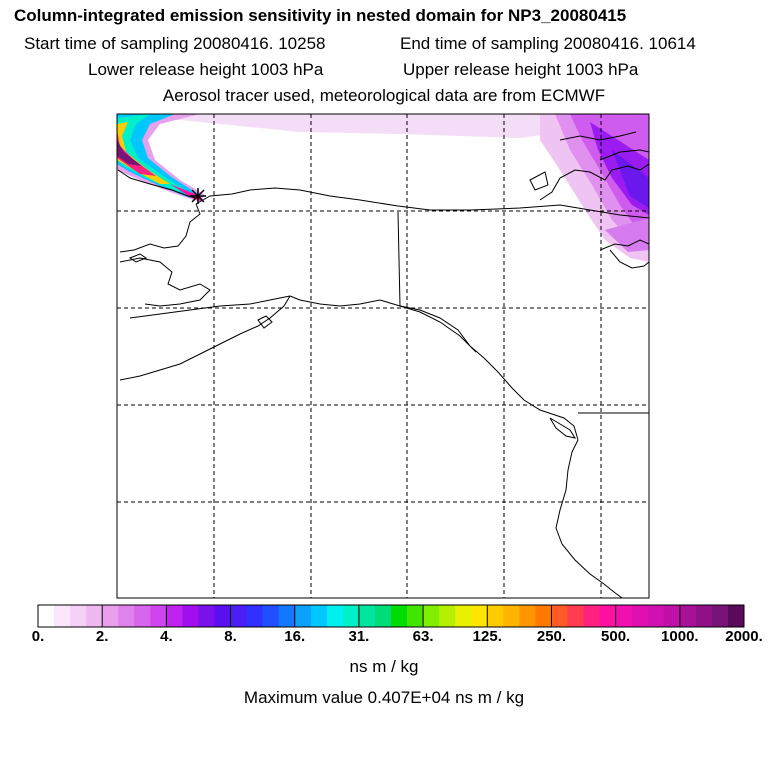  Describe the element at coordinates (551, 636) in the screenshot. I see `colorbar-tick-label: 250.` at that location.